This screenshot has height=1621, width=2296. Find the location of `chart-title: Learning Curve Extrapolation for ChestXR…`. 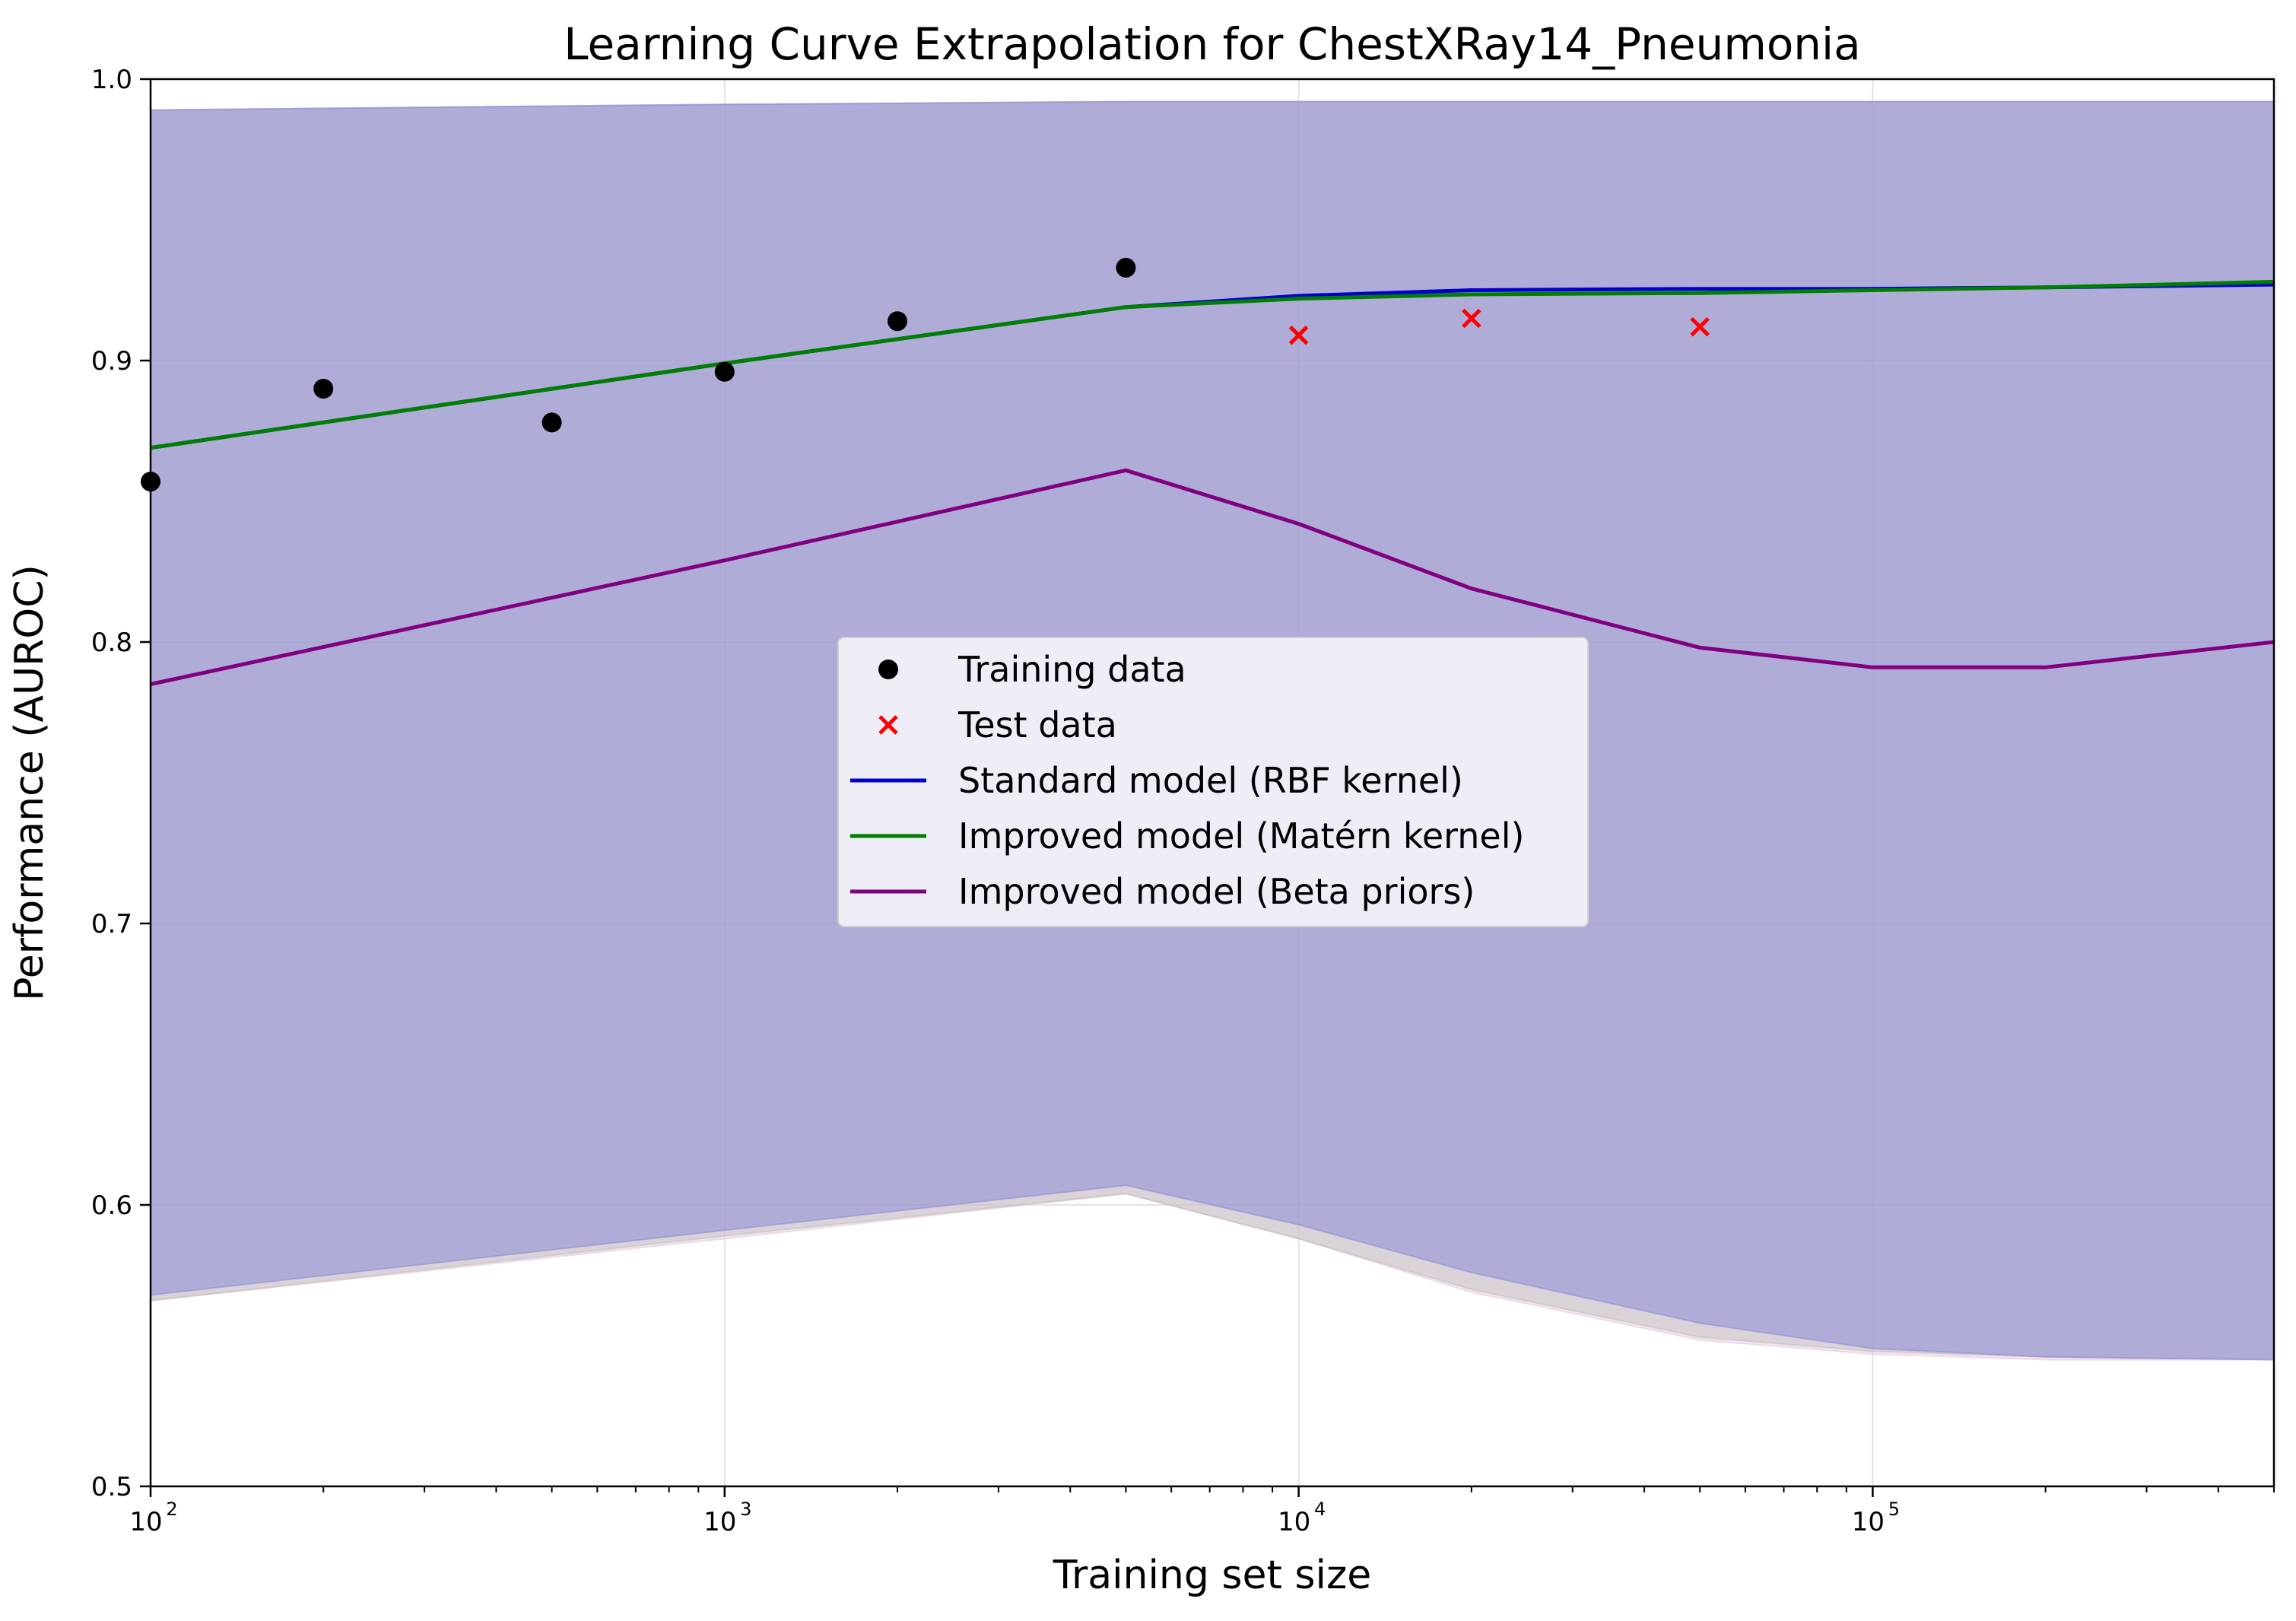

chart-title: Learning Curve Extrapolation for ChestXR… is located at coordinates (1212, 44).